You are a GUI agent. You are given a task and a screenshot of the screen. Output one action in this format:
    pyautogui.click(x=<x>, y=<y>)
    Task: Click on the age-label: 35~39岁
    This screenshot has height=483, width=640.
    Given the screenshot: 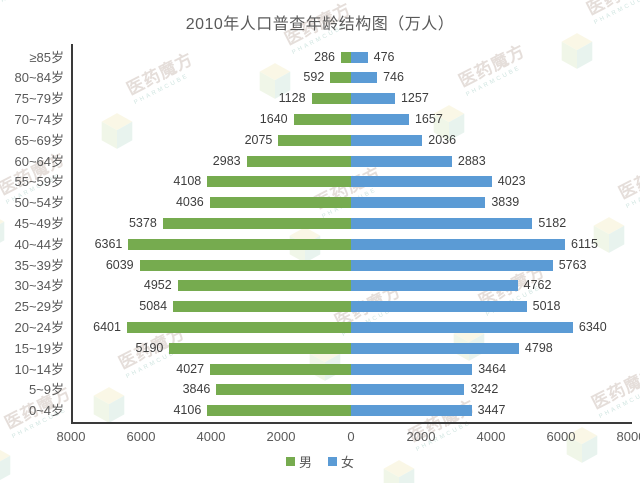 What is the action you would take?
    pyautogui.click(x=39, y=265)
    